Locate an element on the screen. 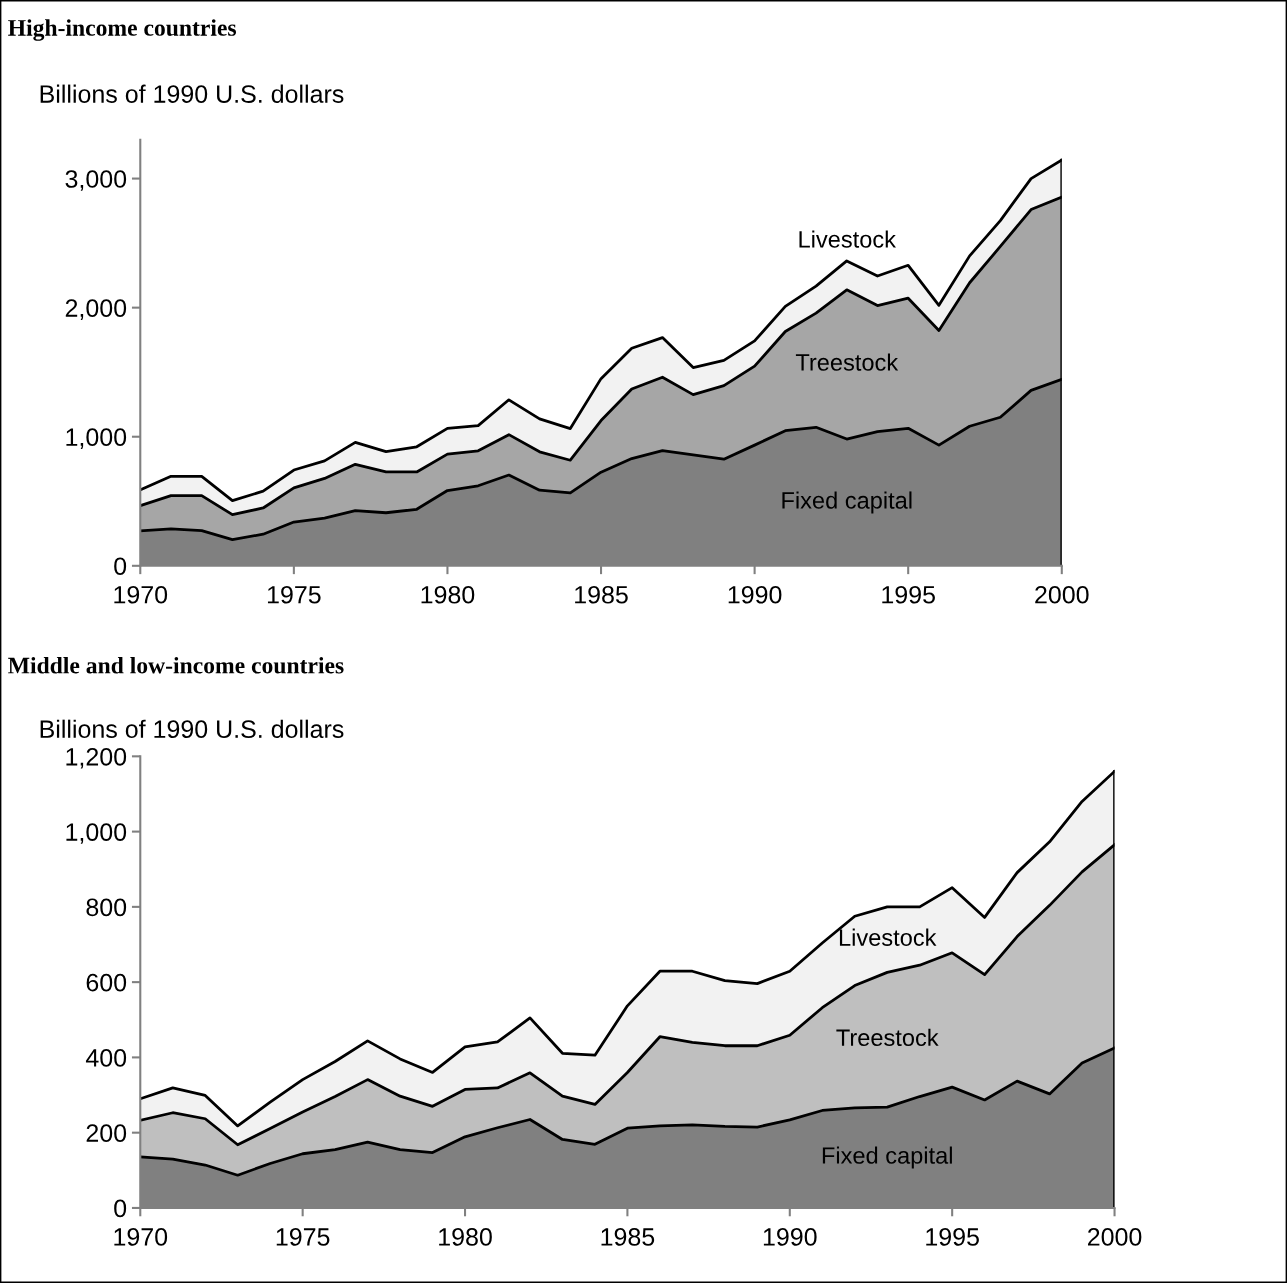 This screenshot has width=1287, height=1283. chart-title: Middle and low-income countries is located at coordinates (176, 665).